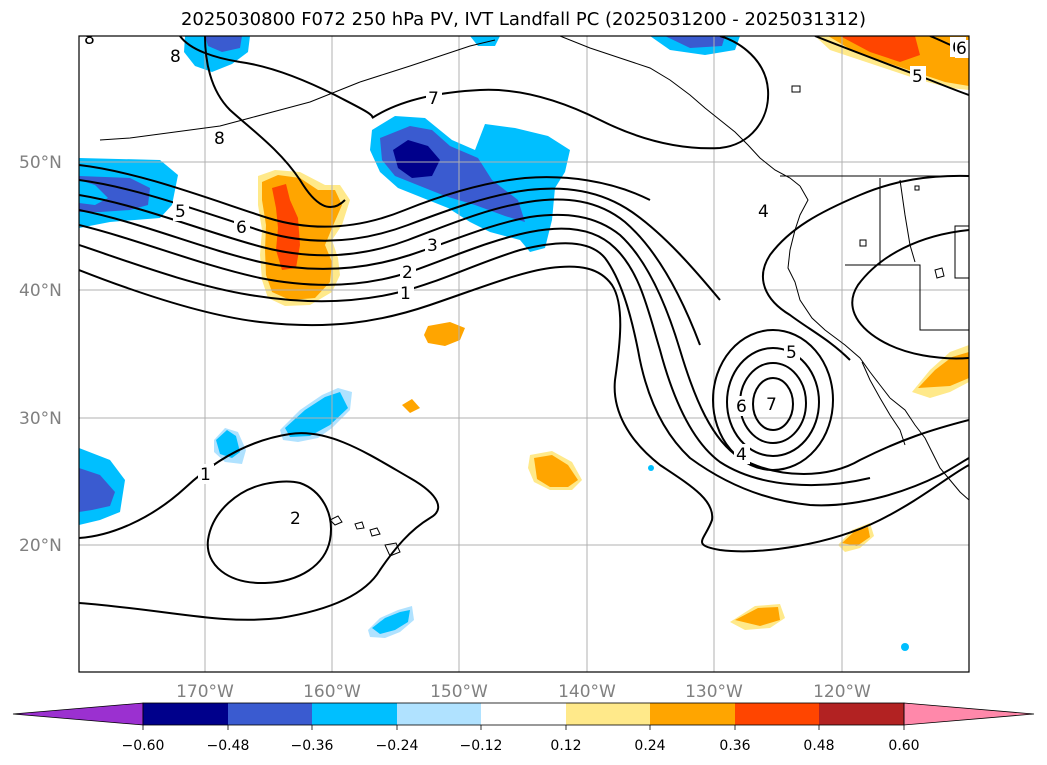 This screenshot has width=1047, height=765. Describe the element at coordinates (332, 692) in the screenshot. I see `svg-text: 160°W` at that location.